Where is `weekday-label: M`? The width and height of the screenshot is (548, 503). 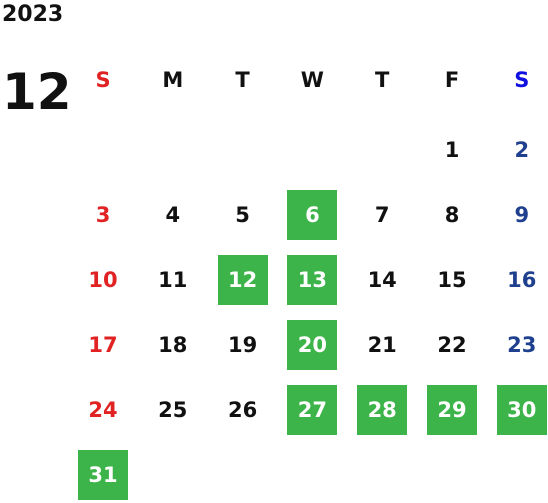 weekday-label: M is located at coordinates (173, 80).